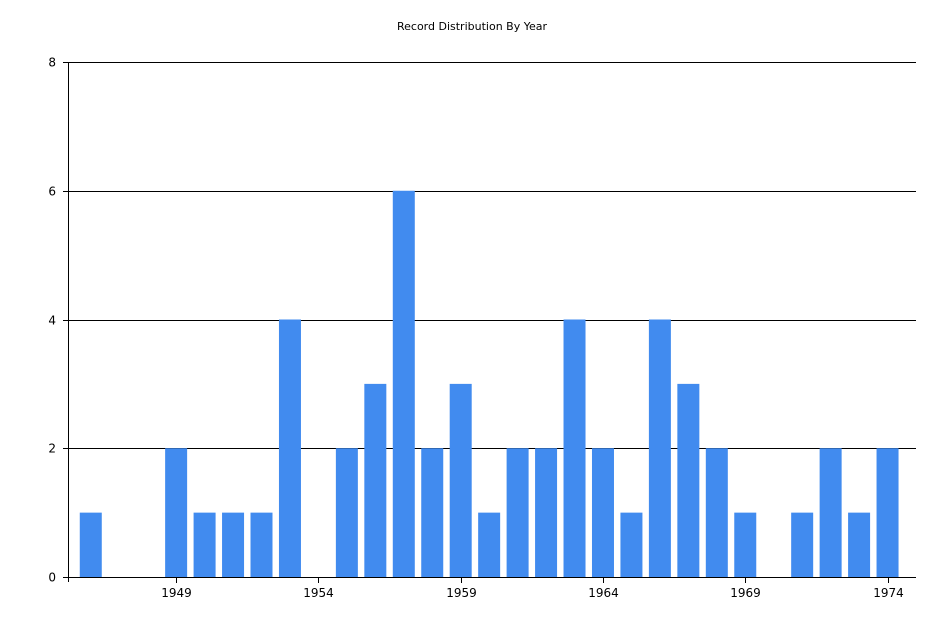 The image size is (945, 630). What do you see at coordinates (489, 545) in the screenshot?
I see `bar-1960` at bounding box center [489, 545].